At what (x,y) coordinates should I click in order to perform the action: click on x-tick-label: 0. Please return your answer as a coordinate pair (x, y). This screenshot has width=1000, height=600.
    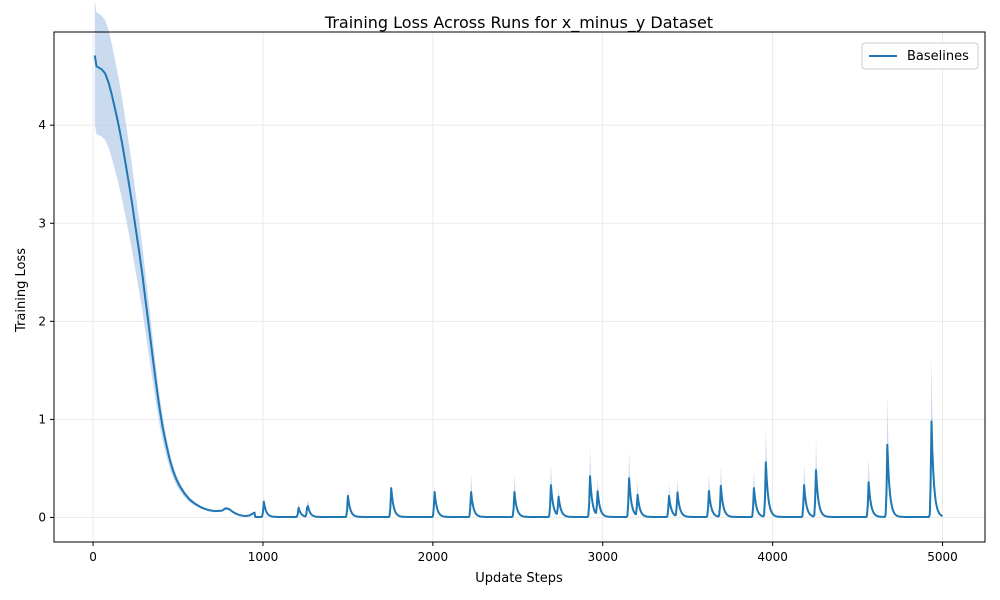
    Looking at the image, I should click on (93, 557).